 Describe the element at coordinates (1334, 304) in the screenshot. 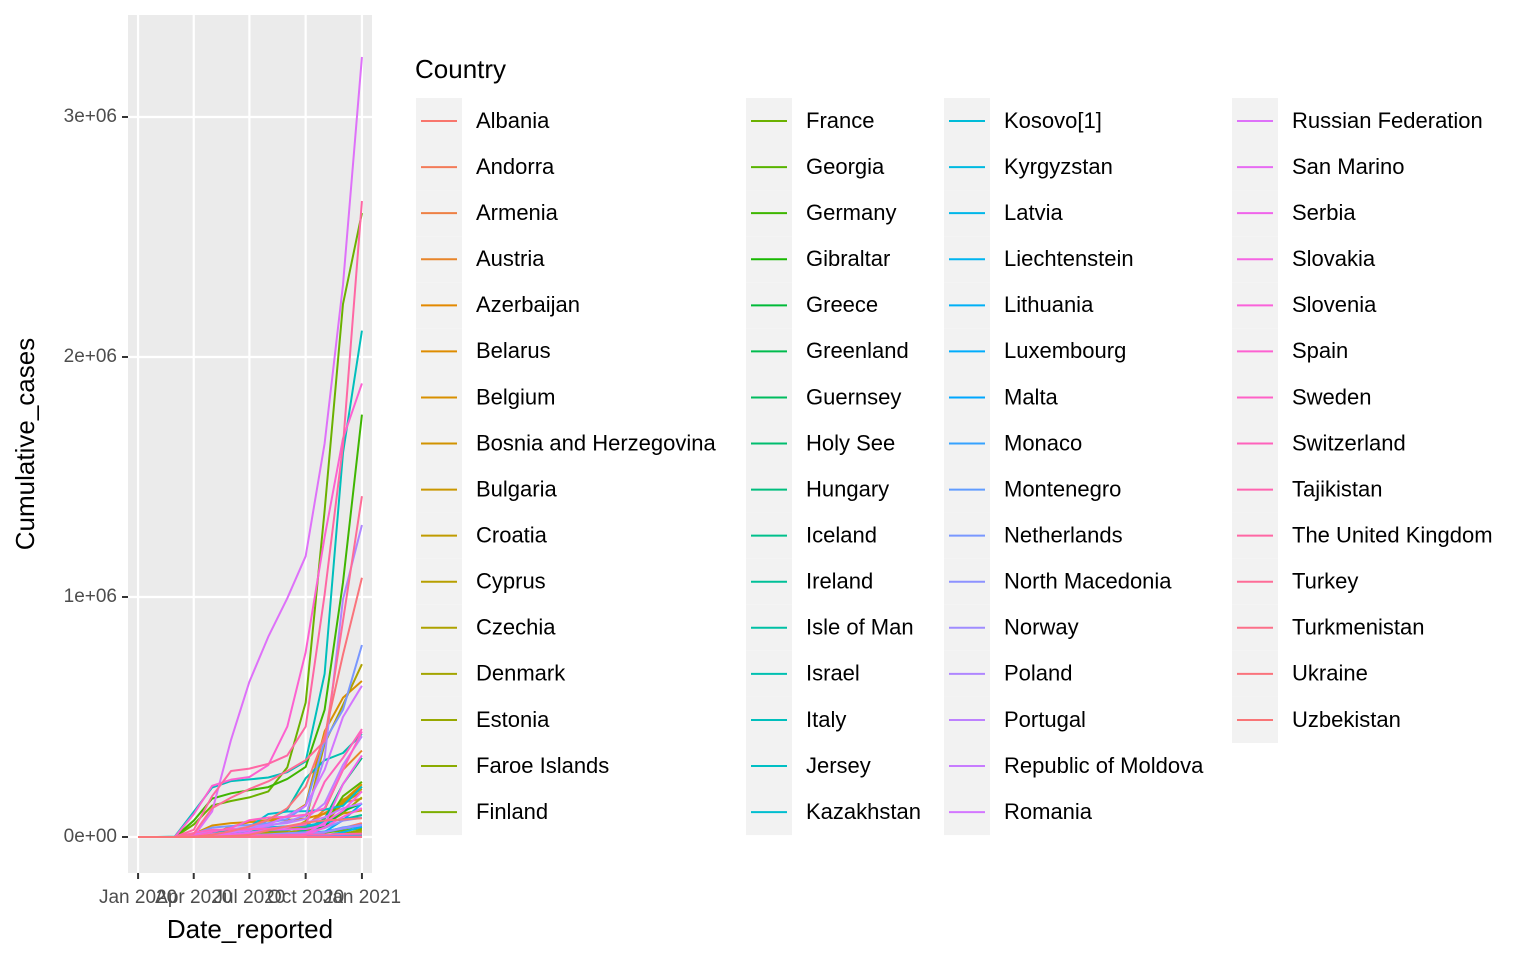

I see `legend-label: Slovenia` at that location.